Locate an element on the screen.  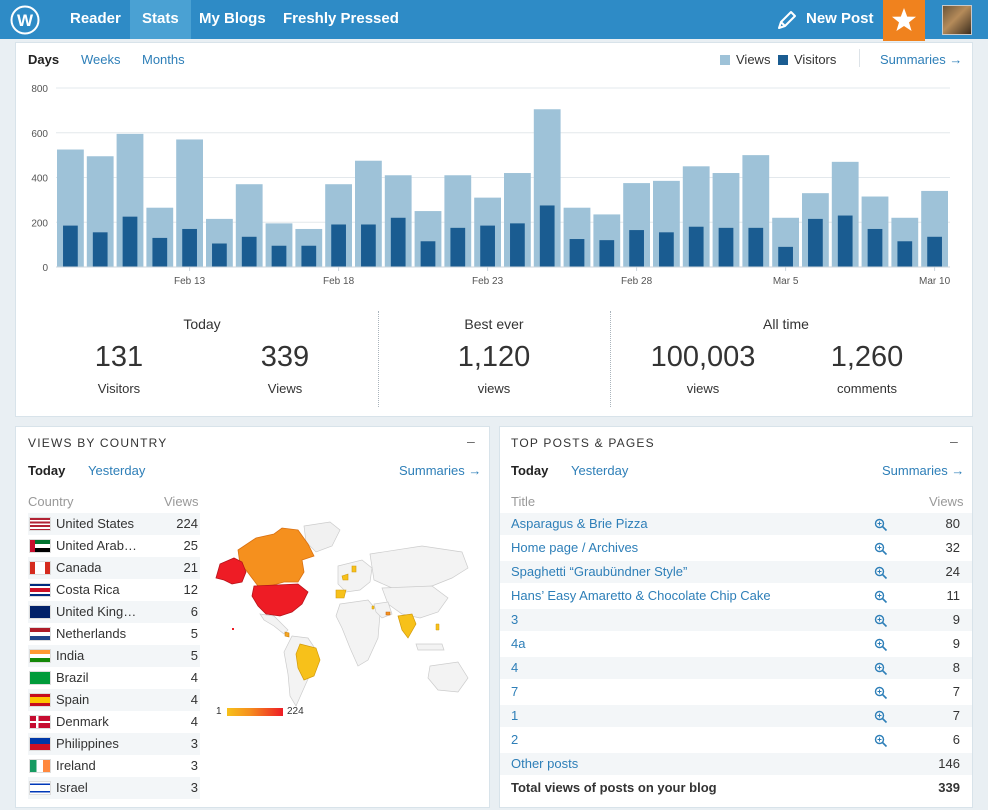
x-tick-label: Feb 23 is located at coordinates (488, 281).